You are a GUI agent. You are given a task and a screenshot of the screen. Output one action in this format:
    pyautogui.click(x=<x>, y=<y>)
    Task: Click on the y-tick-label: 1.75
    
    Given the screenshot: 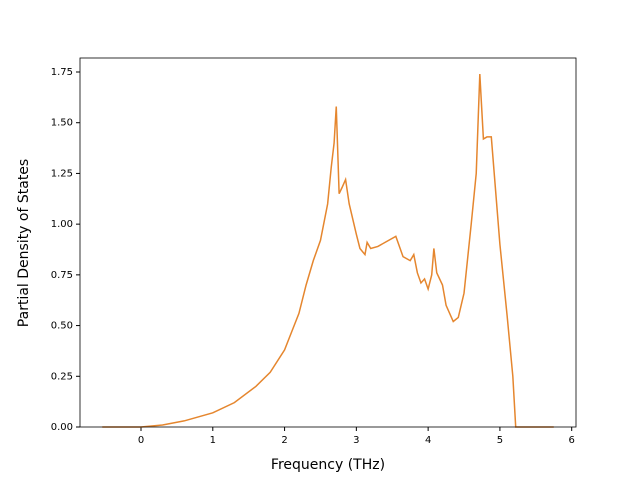 What is the action you would take?
    pyautogui.click(x=62, y=72)
    